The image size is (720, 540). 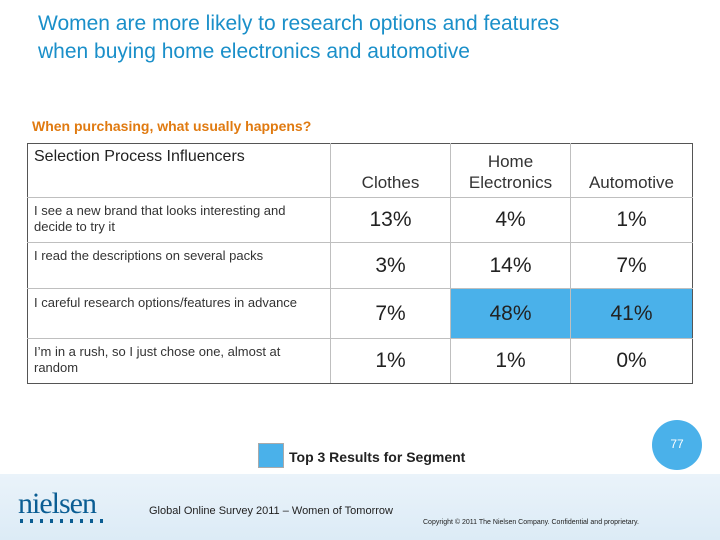 What do you see at coordinates (179, 170) in the screenshot?
I see `table-header-label: Selection Process Influencers` at bounding box center [179, 170].